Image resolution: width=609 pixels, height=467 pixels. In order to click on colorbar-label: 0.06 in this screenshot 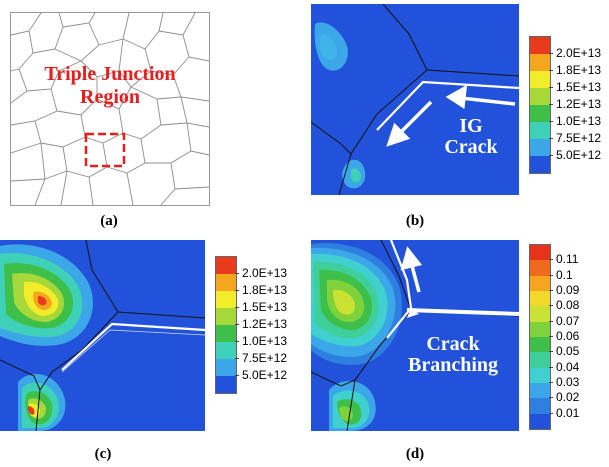, I will do `click(568, 336)`.